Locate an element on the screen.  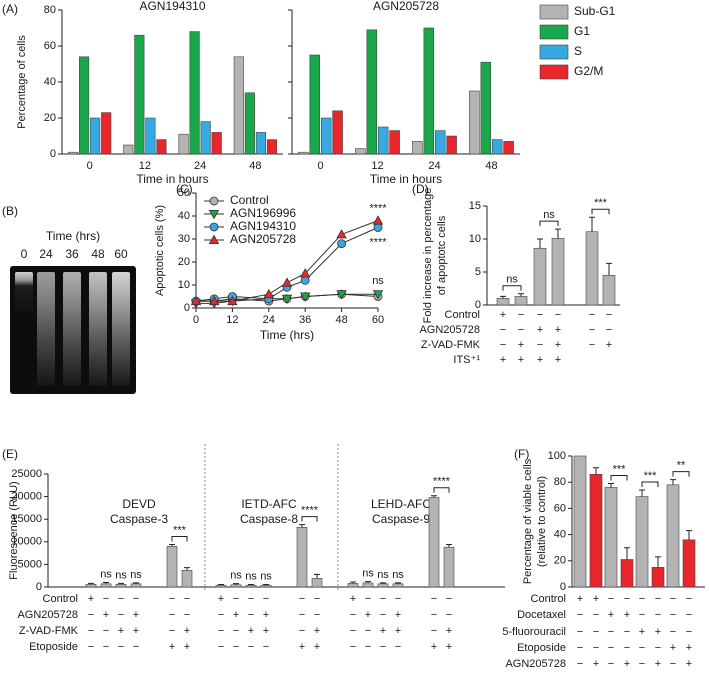
x-tick-label: 12 is located at coordinates (145, 166).